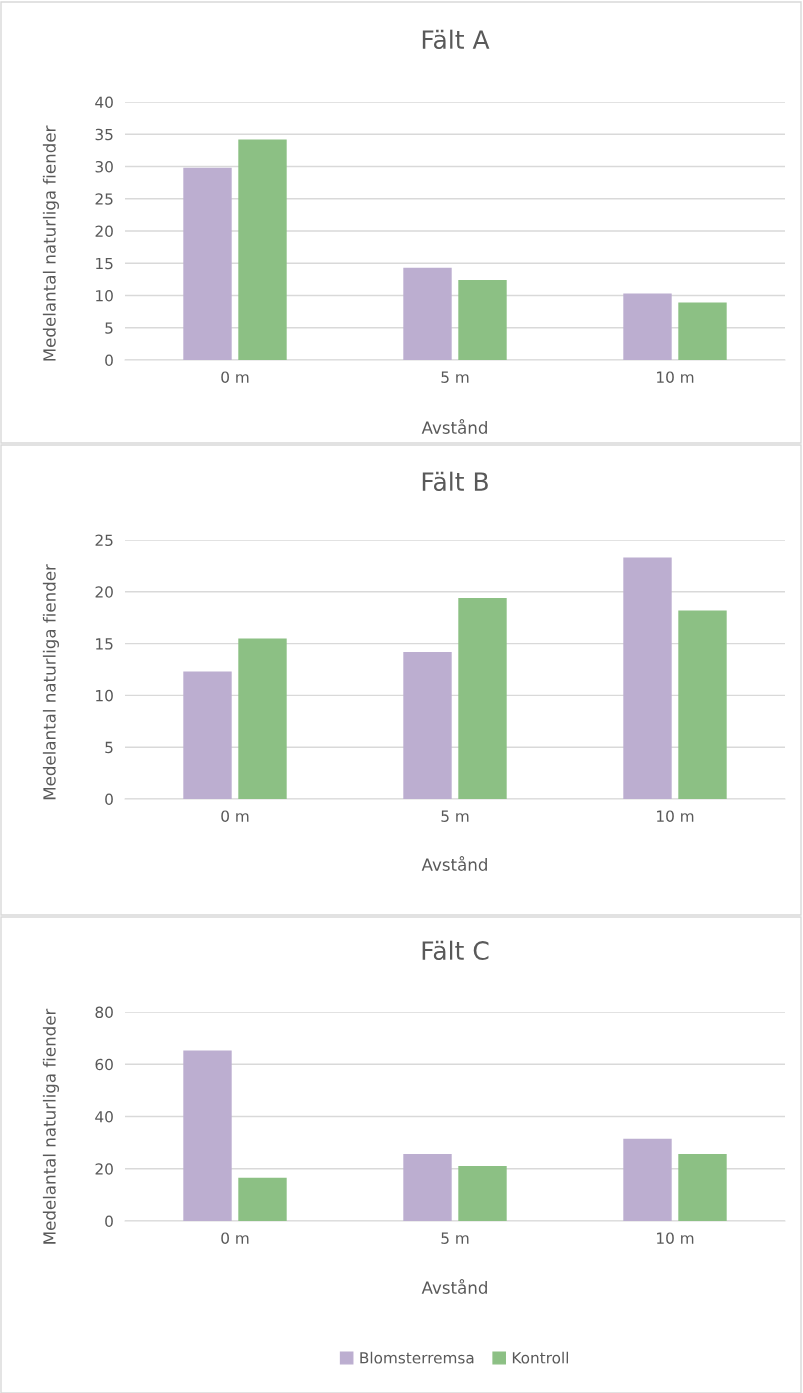 The height and width of the screenshot is (1393, 803). What do you see at coordinates (455, 481) in the screenshot?
I see `chart-title: Fält B` at bounding box center [455, 481].